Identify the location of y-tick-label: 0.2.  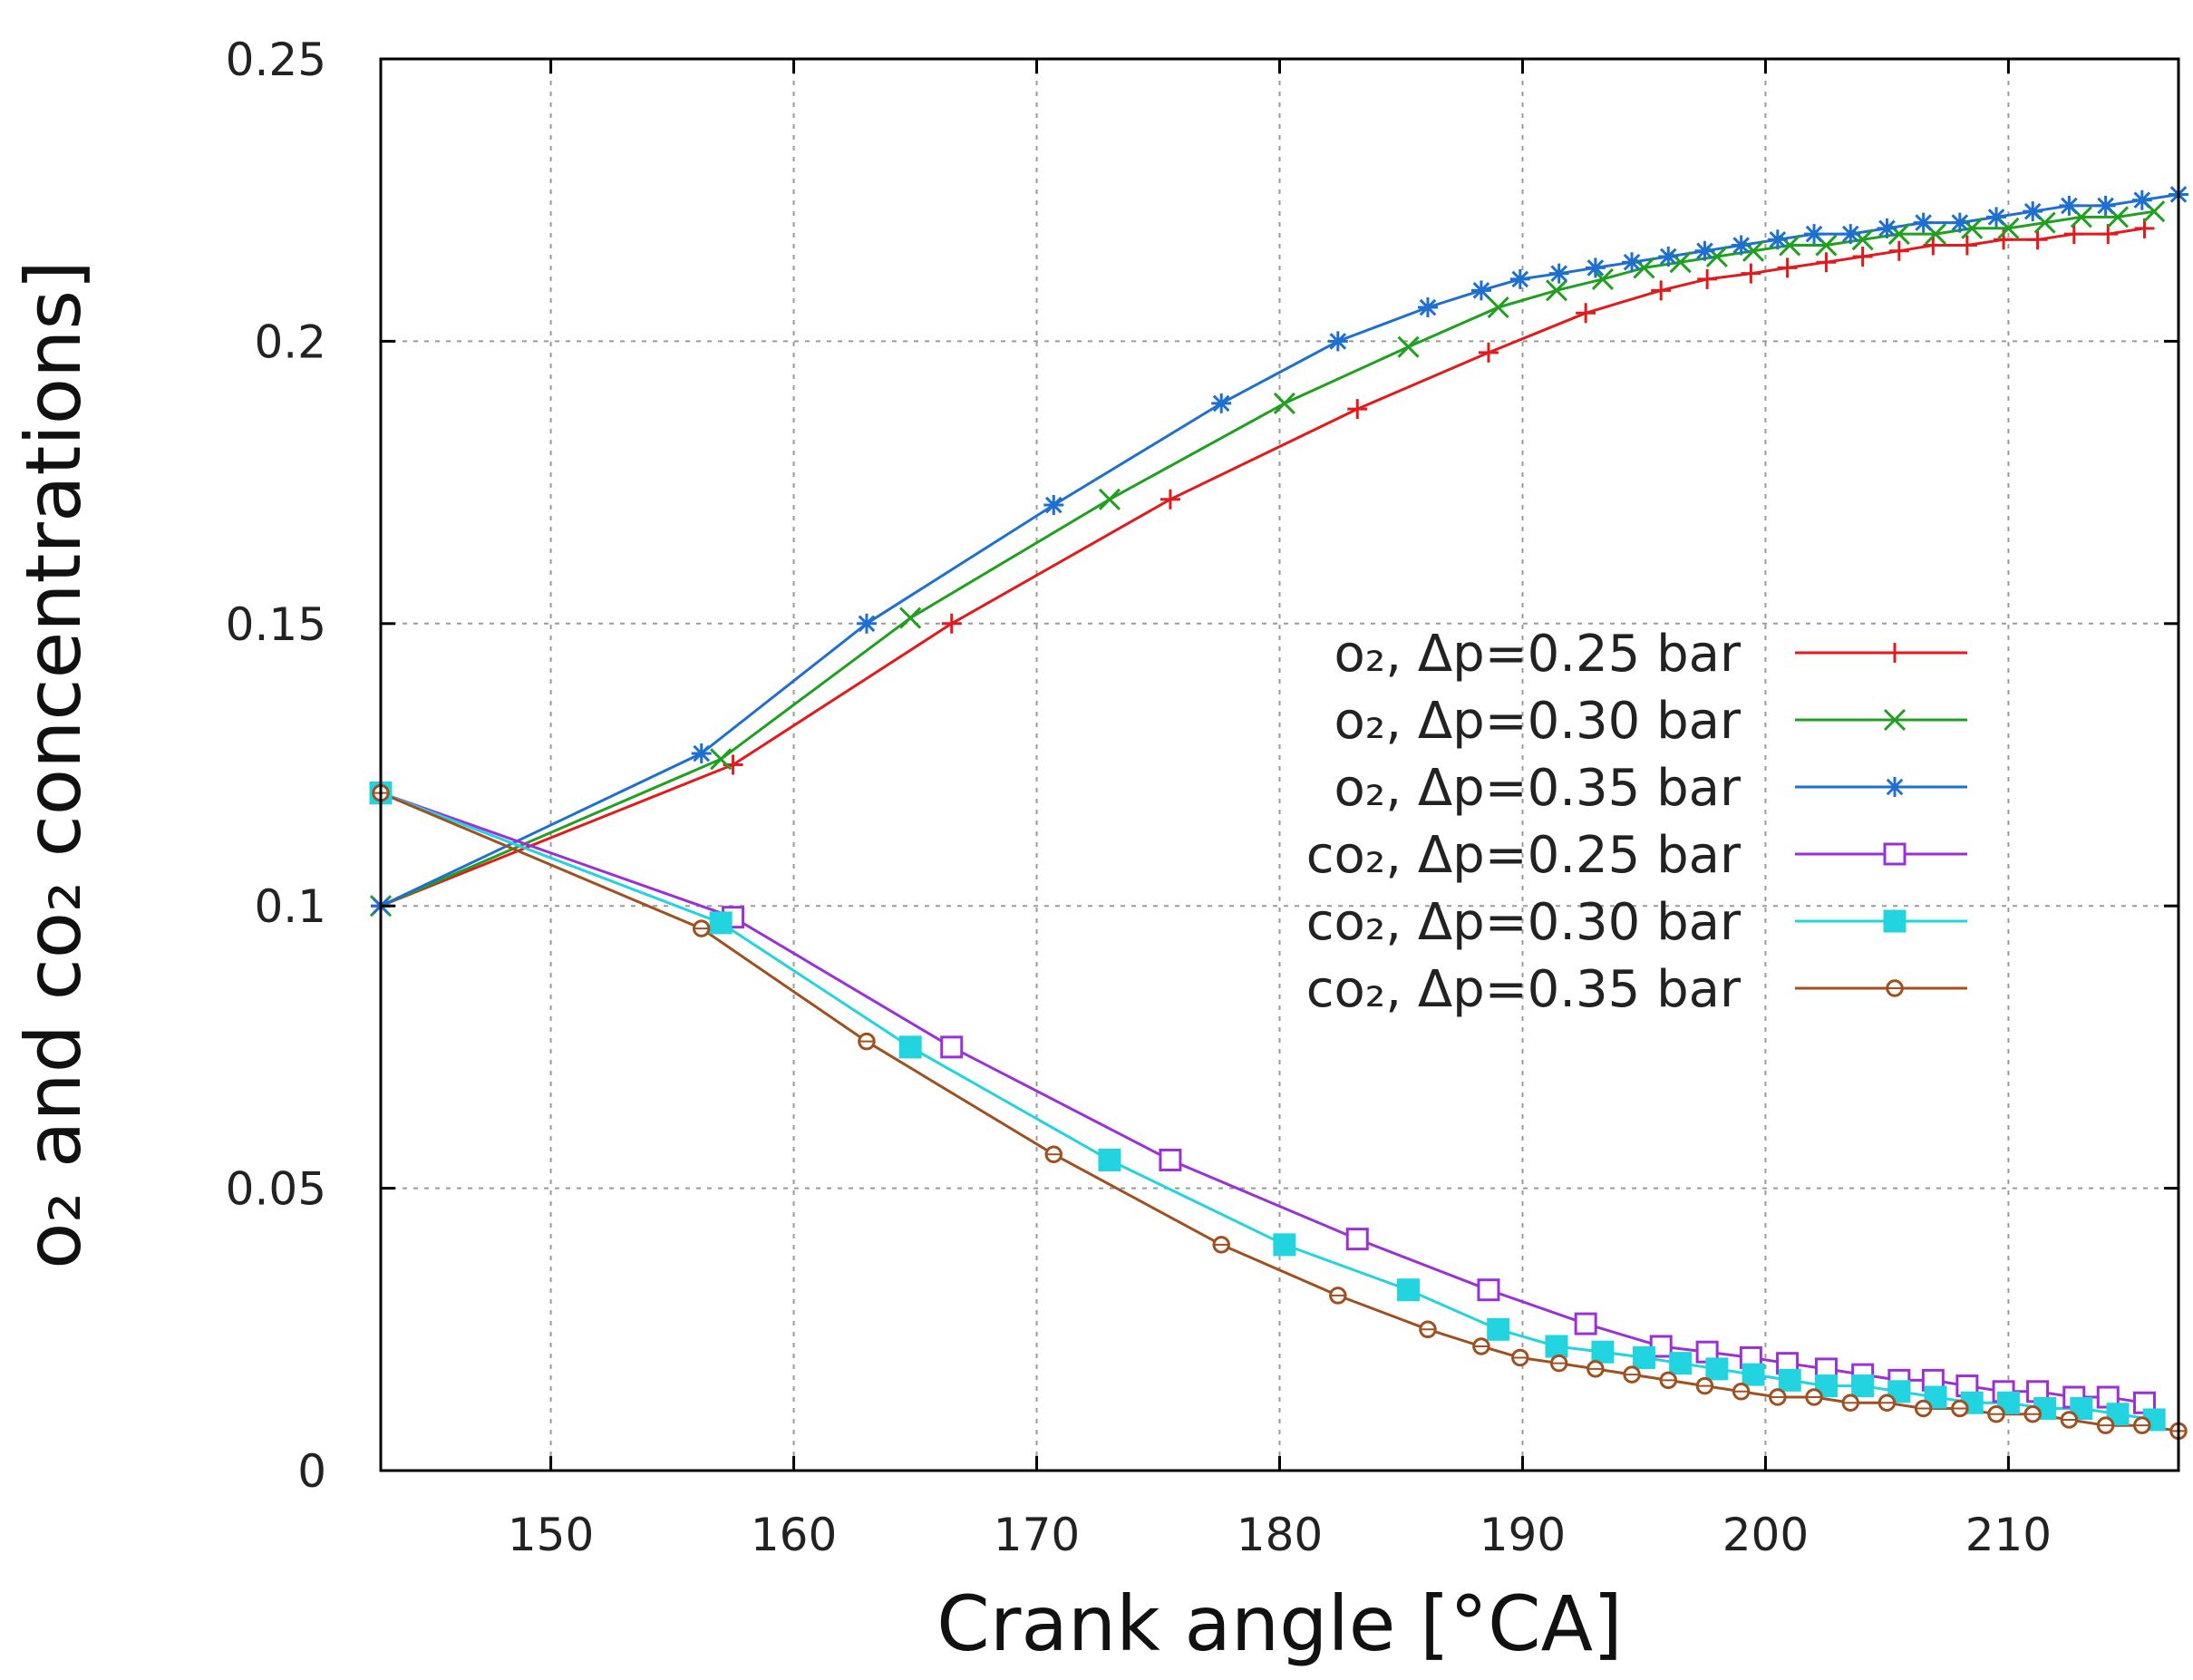
(290, 342).